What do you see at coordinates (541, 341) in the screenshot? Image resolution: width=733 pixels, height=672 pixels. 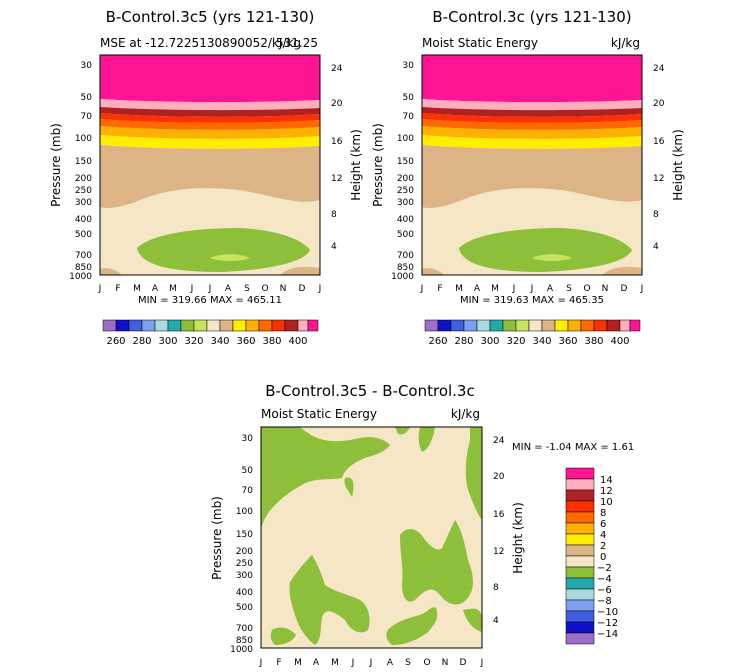 I see `cb2-label: 340` at bounding box center [541, 341].